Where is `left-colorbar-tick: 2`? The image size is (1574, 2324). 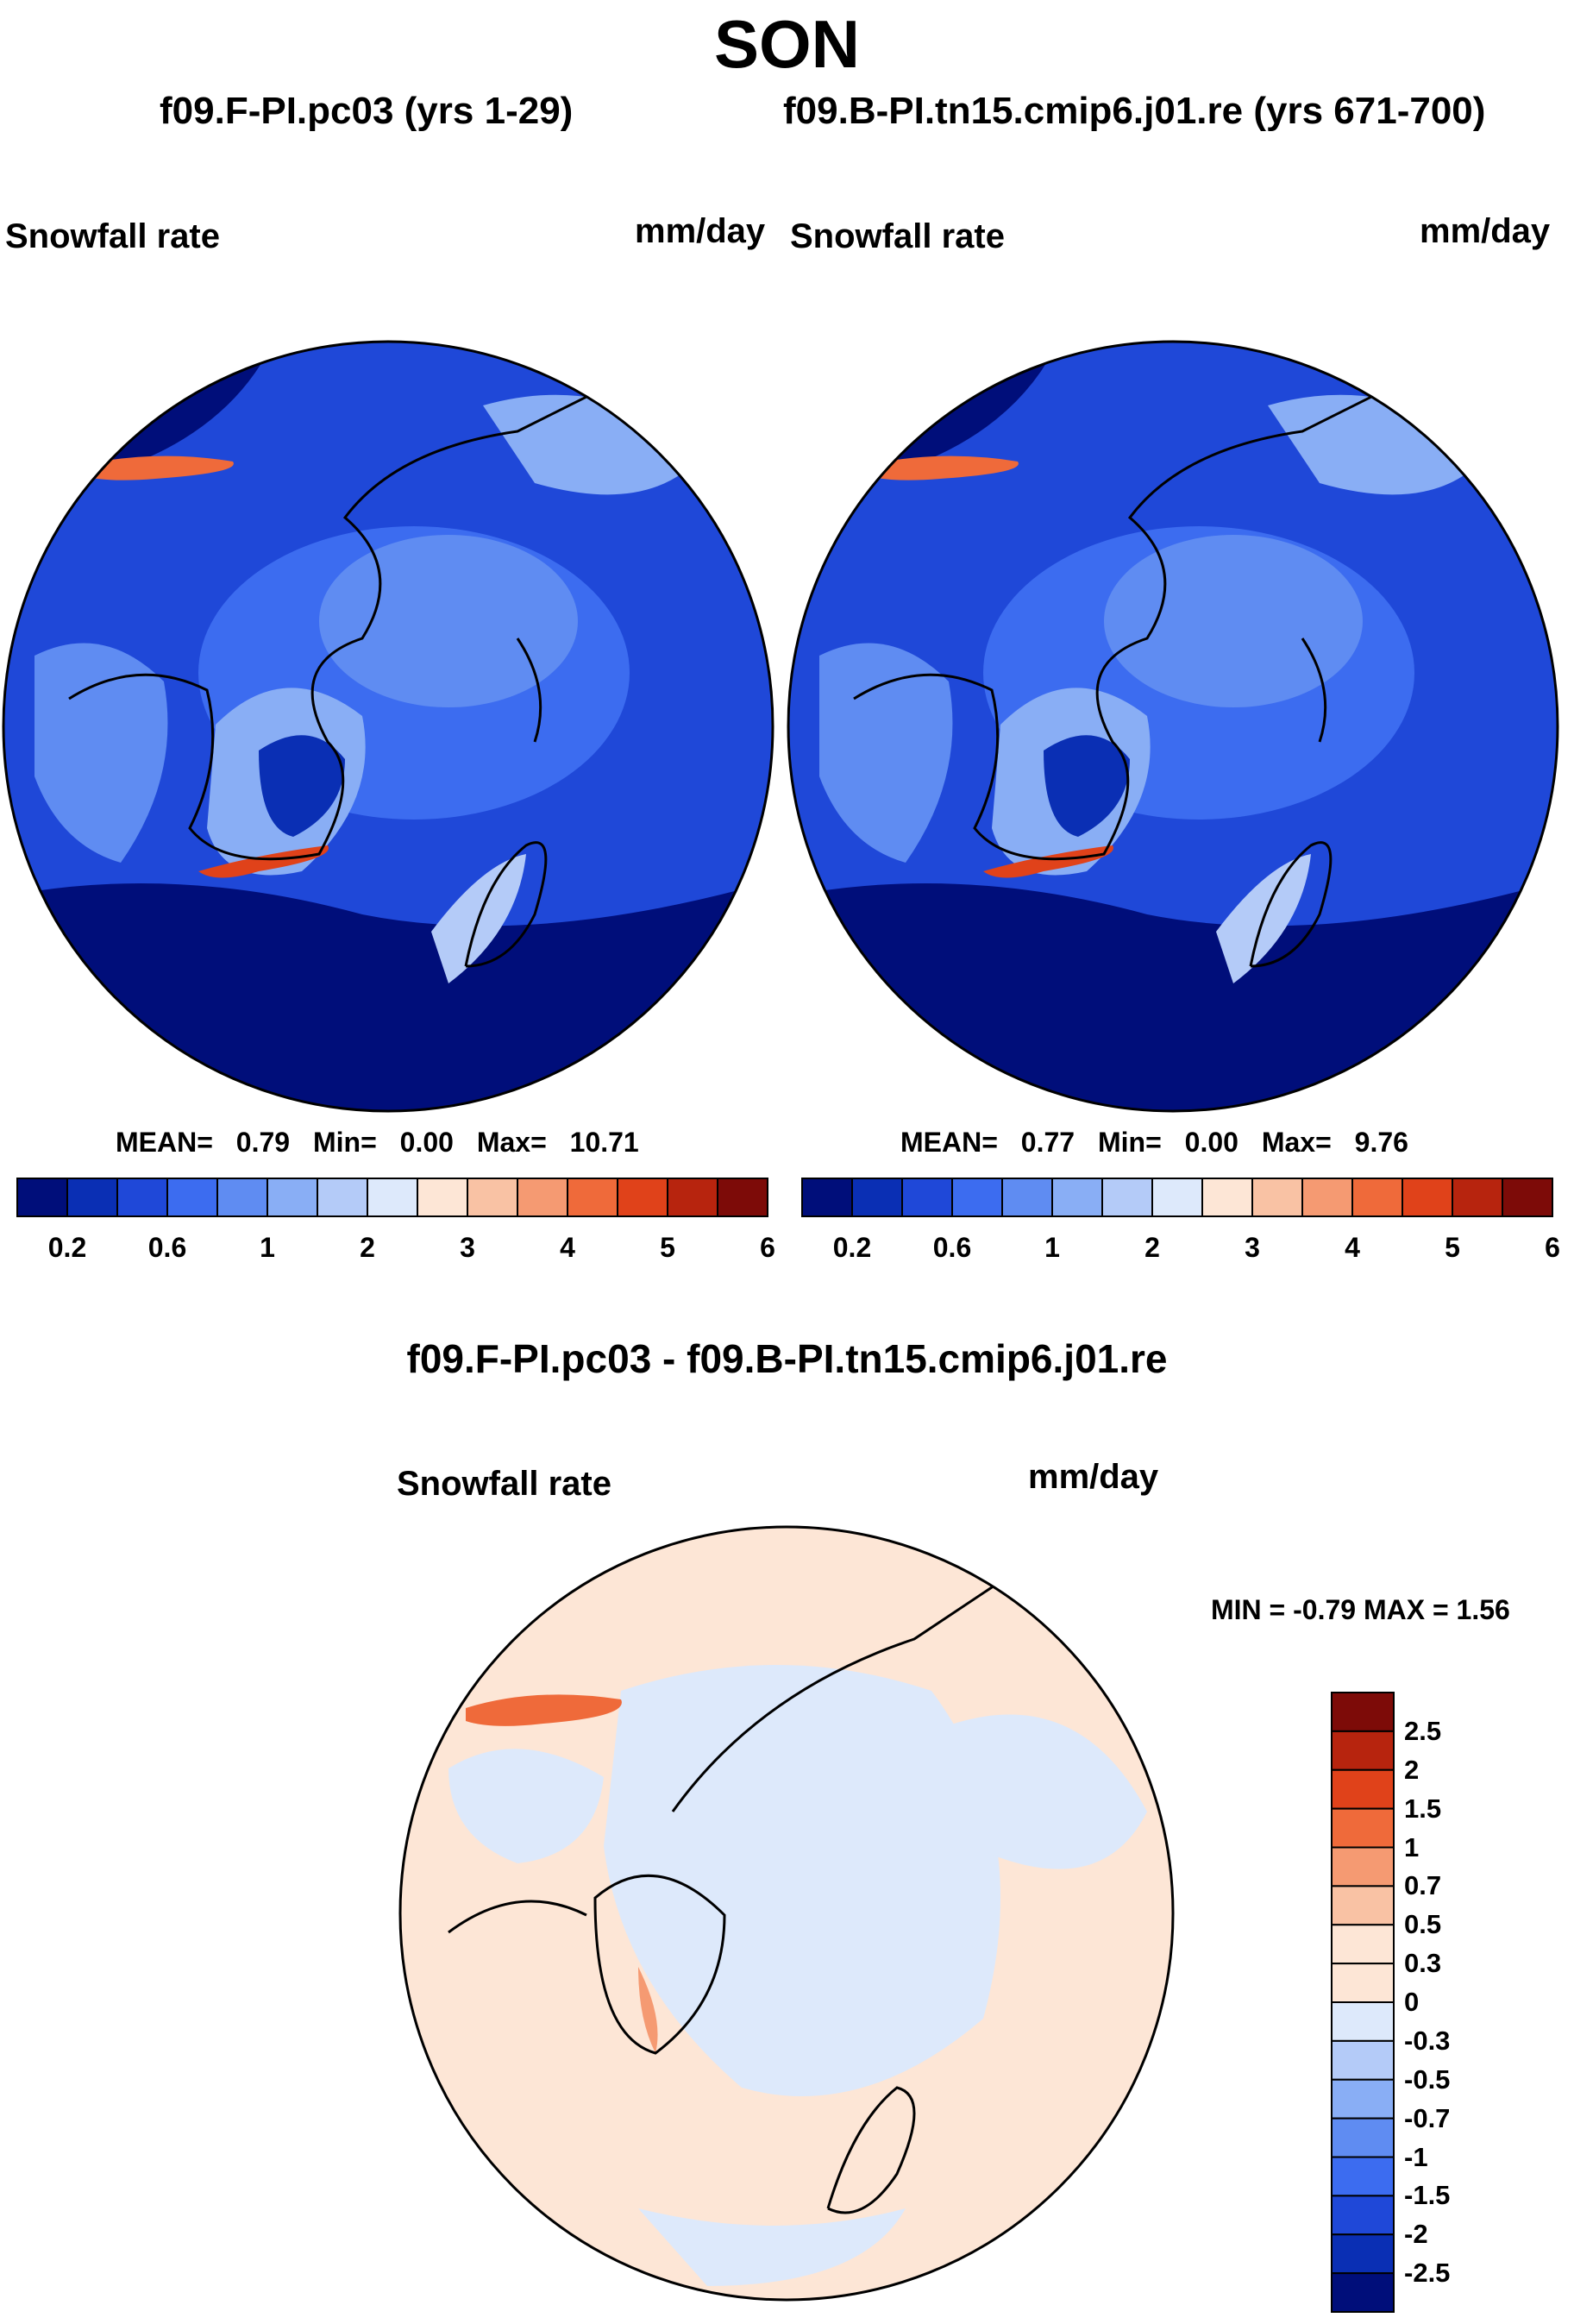 left-colorbar-tick: 2 is located at coordinates (368, 1248).